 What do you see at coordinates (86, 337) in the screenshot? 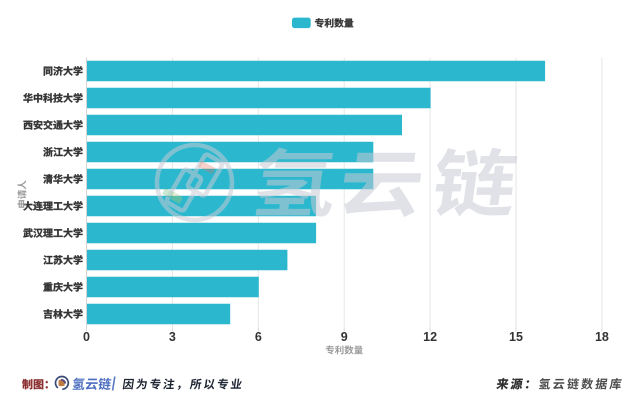
I see `svg-text: 0` at bounding box center [86, 337].